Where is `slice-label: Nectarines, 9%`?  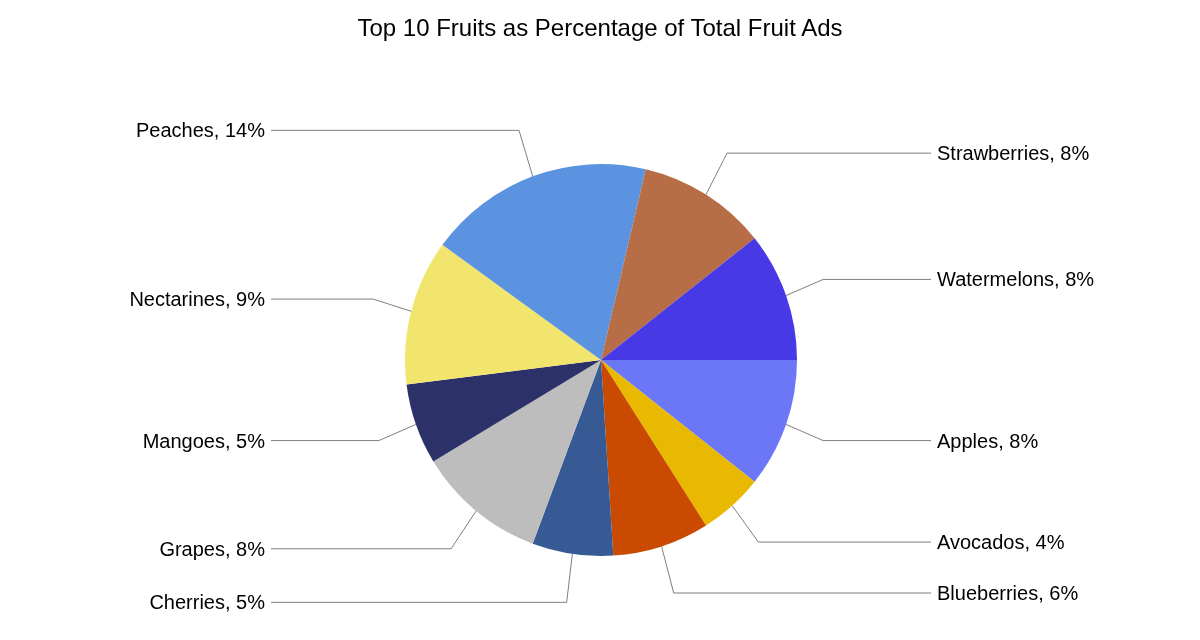
slice-label: Nectarines, 9% is located at coordinates (197, 299).